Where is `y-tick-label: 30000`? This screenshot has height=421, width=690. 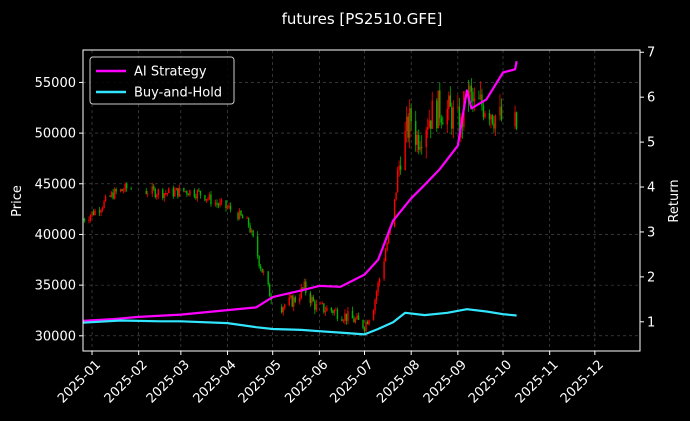 y-tick-label: 30000 is located at coordinates (55, 336).